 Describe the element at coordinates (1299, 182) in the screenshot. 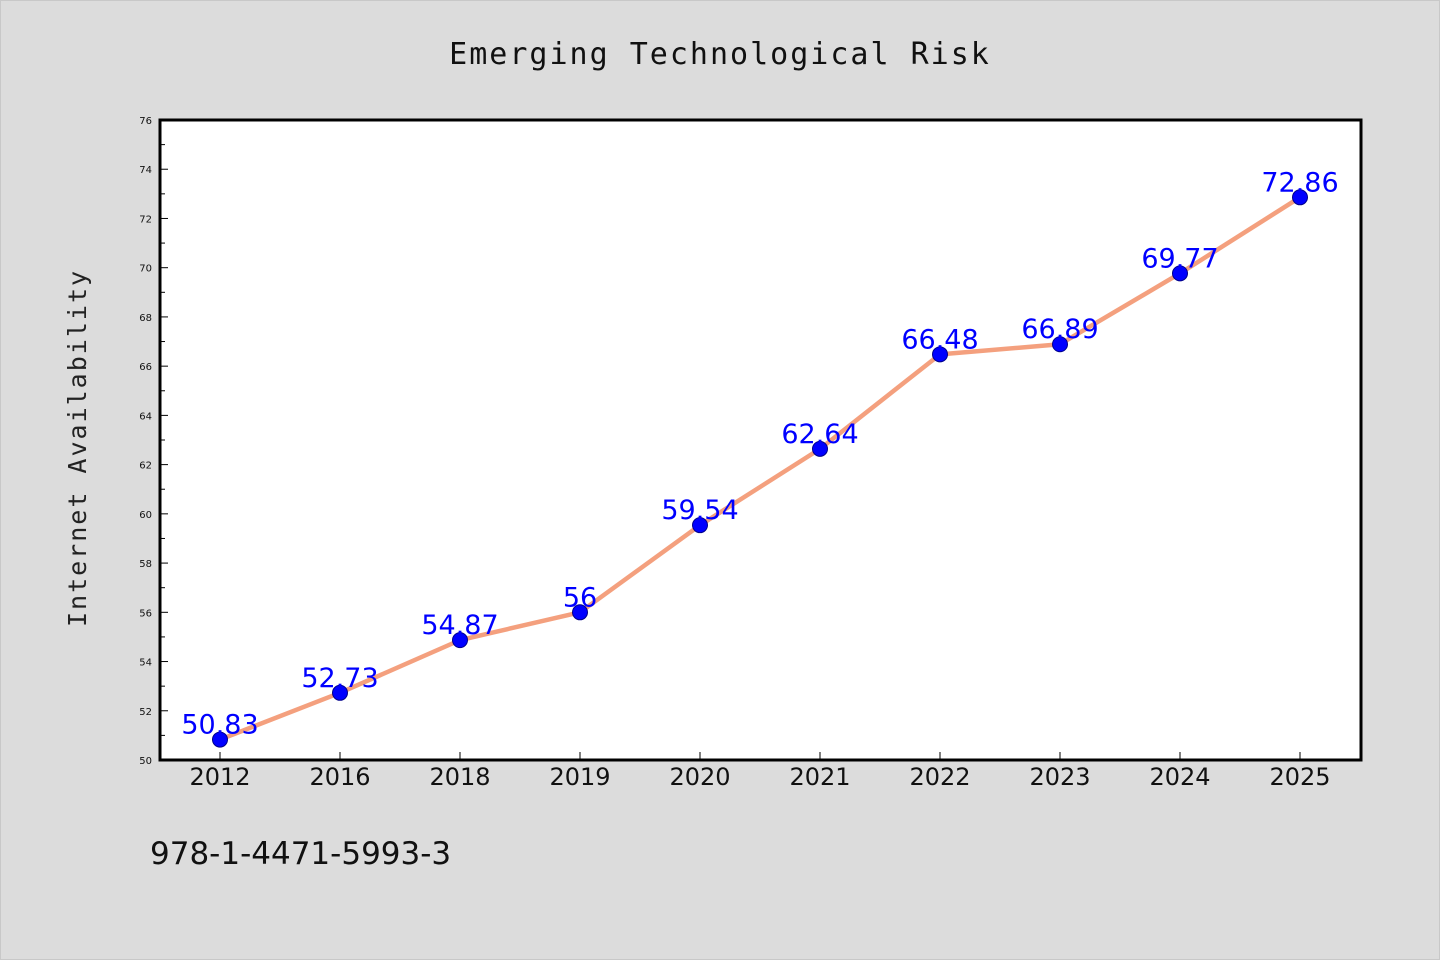

I see `data-label: 72.86` at that location.